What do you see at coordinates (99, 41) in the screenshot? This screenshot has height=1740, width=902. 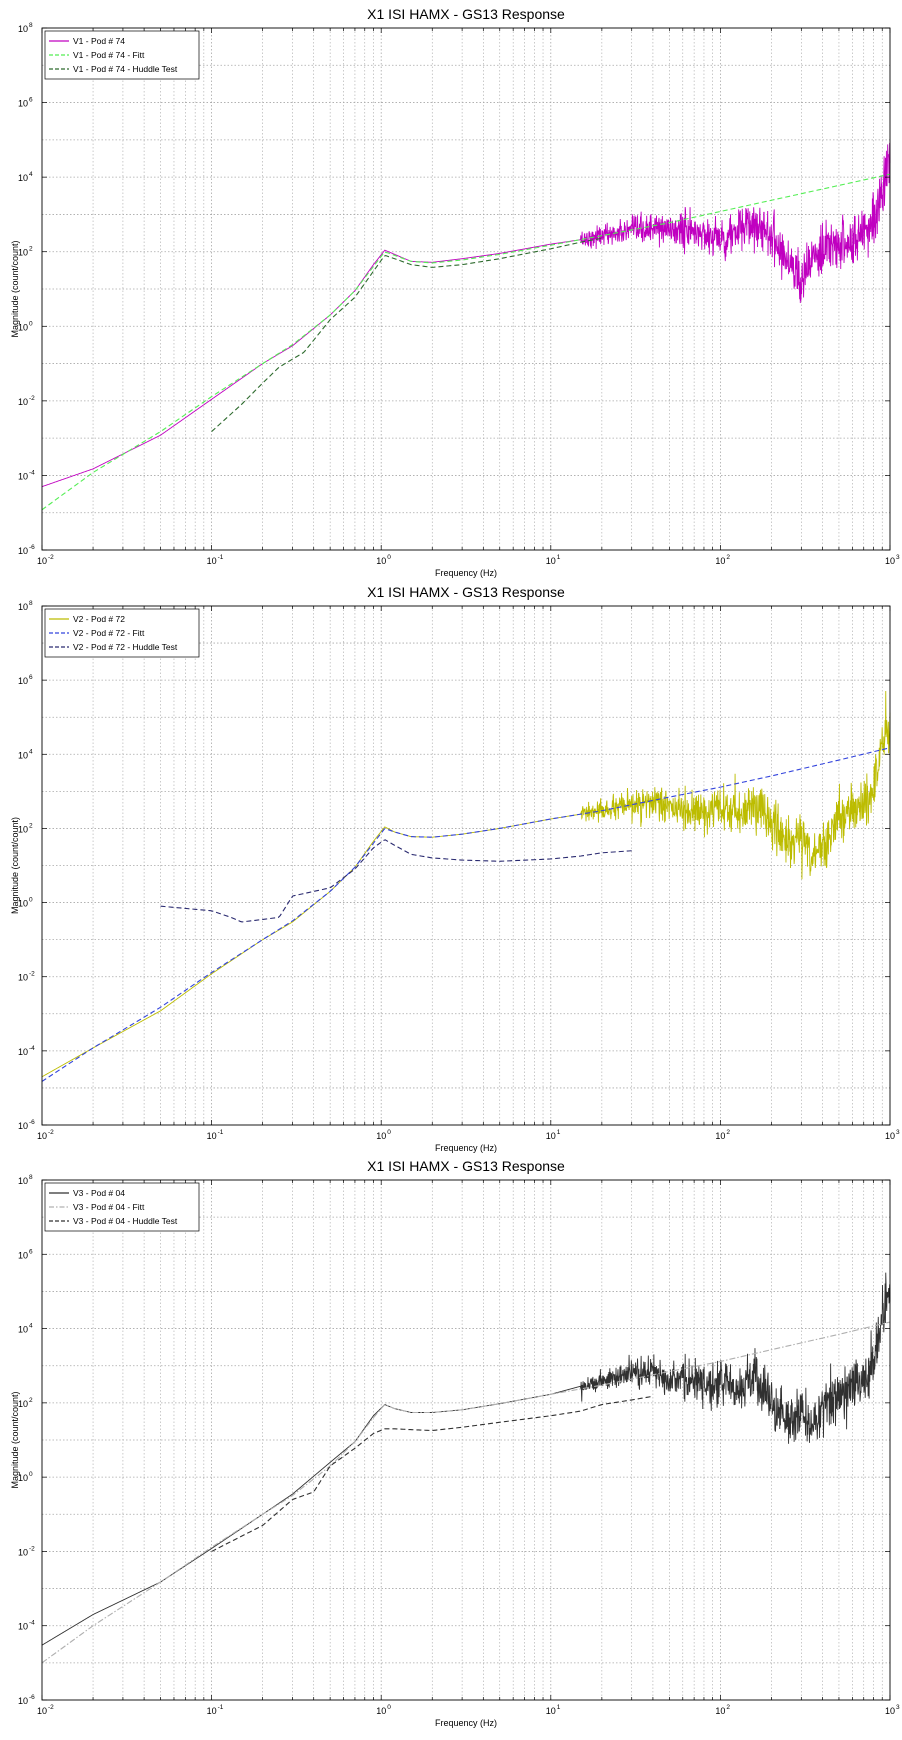 I see `legend-label: V1 - Pod # 74` at bounding box center [99, 41].